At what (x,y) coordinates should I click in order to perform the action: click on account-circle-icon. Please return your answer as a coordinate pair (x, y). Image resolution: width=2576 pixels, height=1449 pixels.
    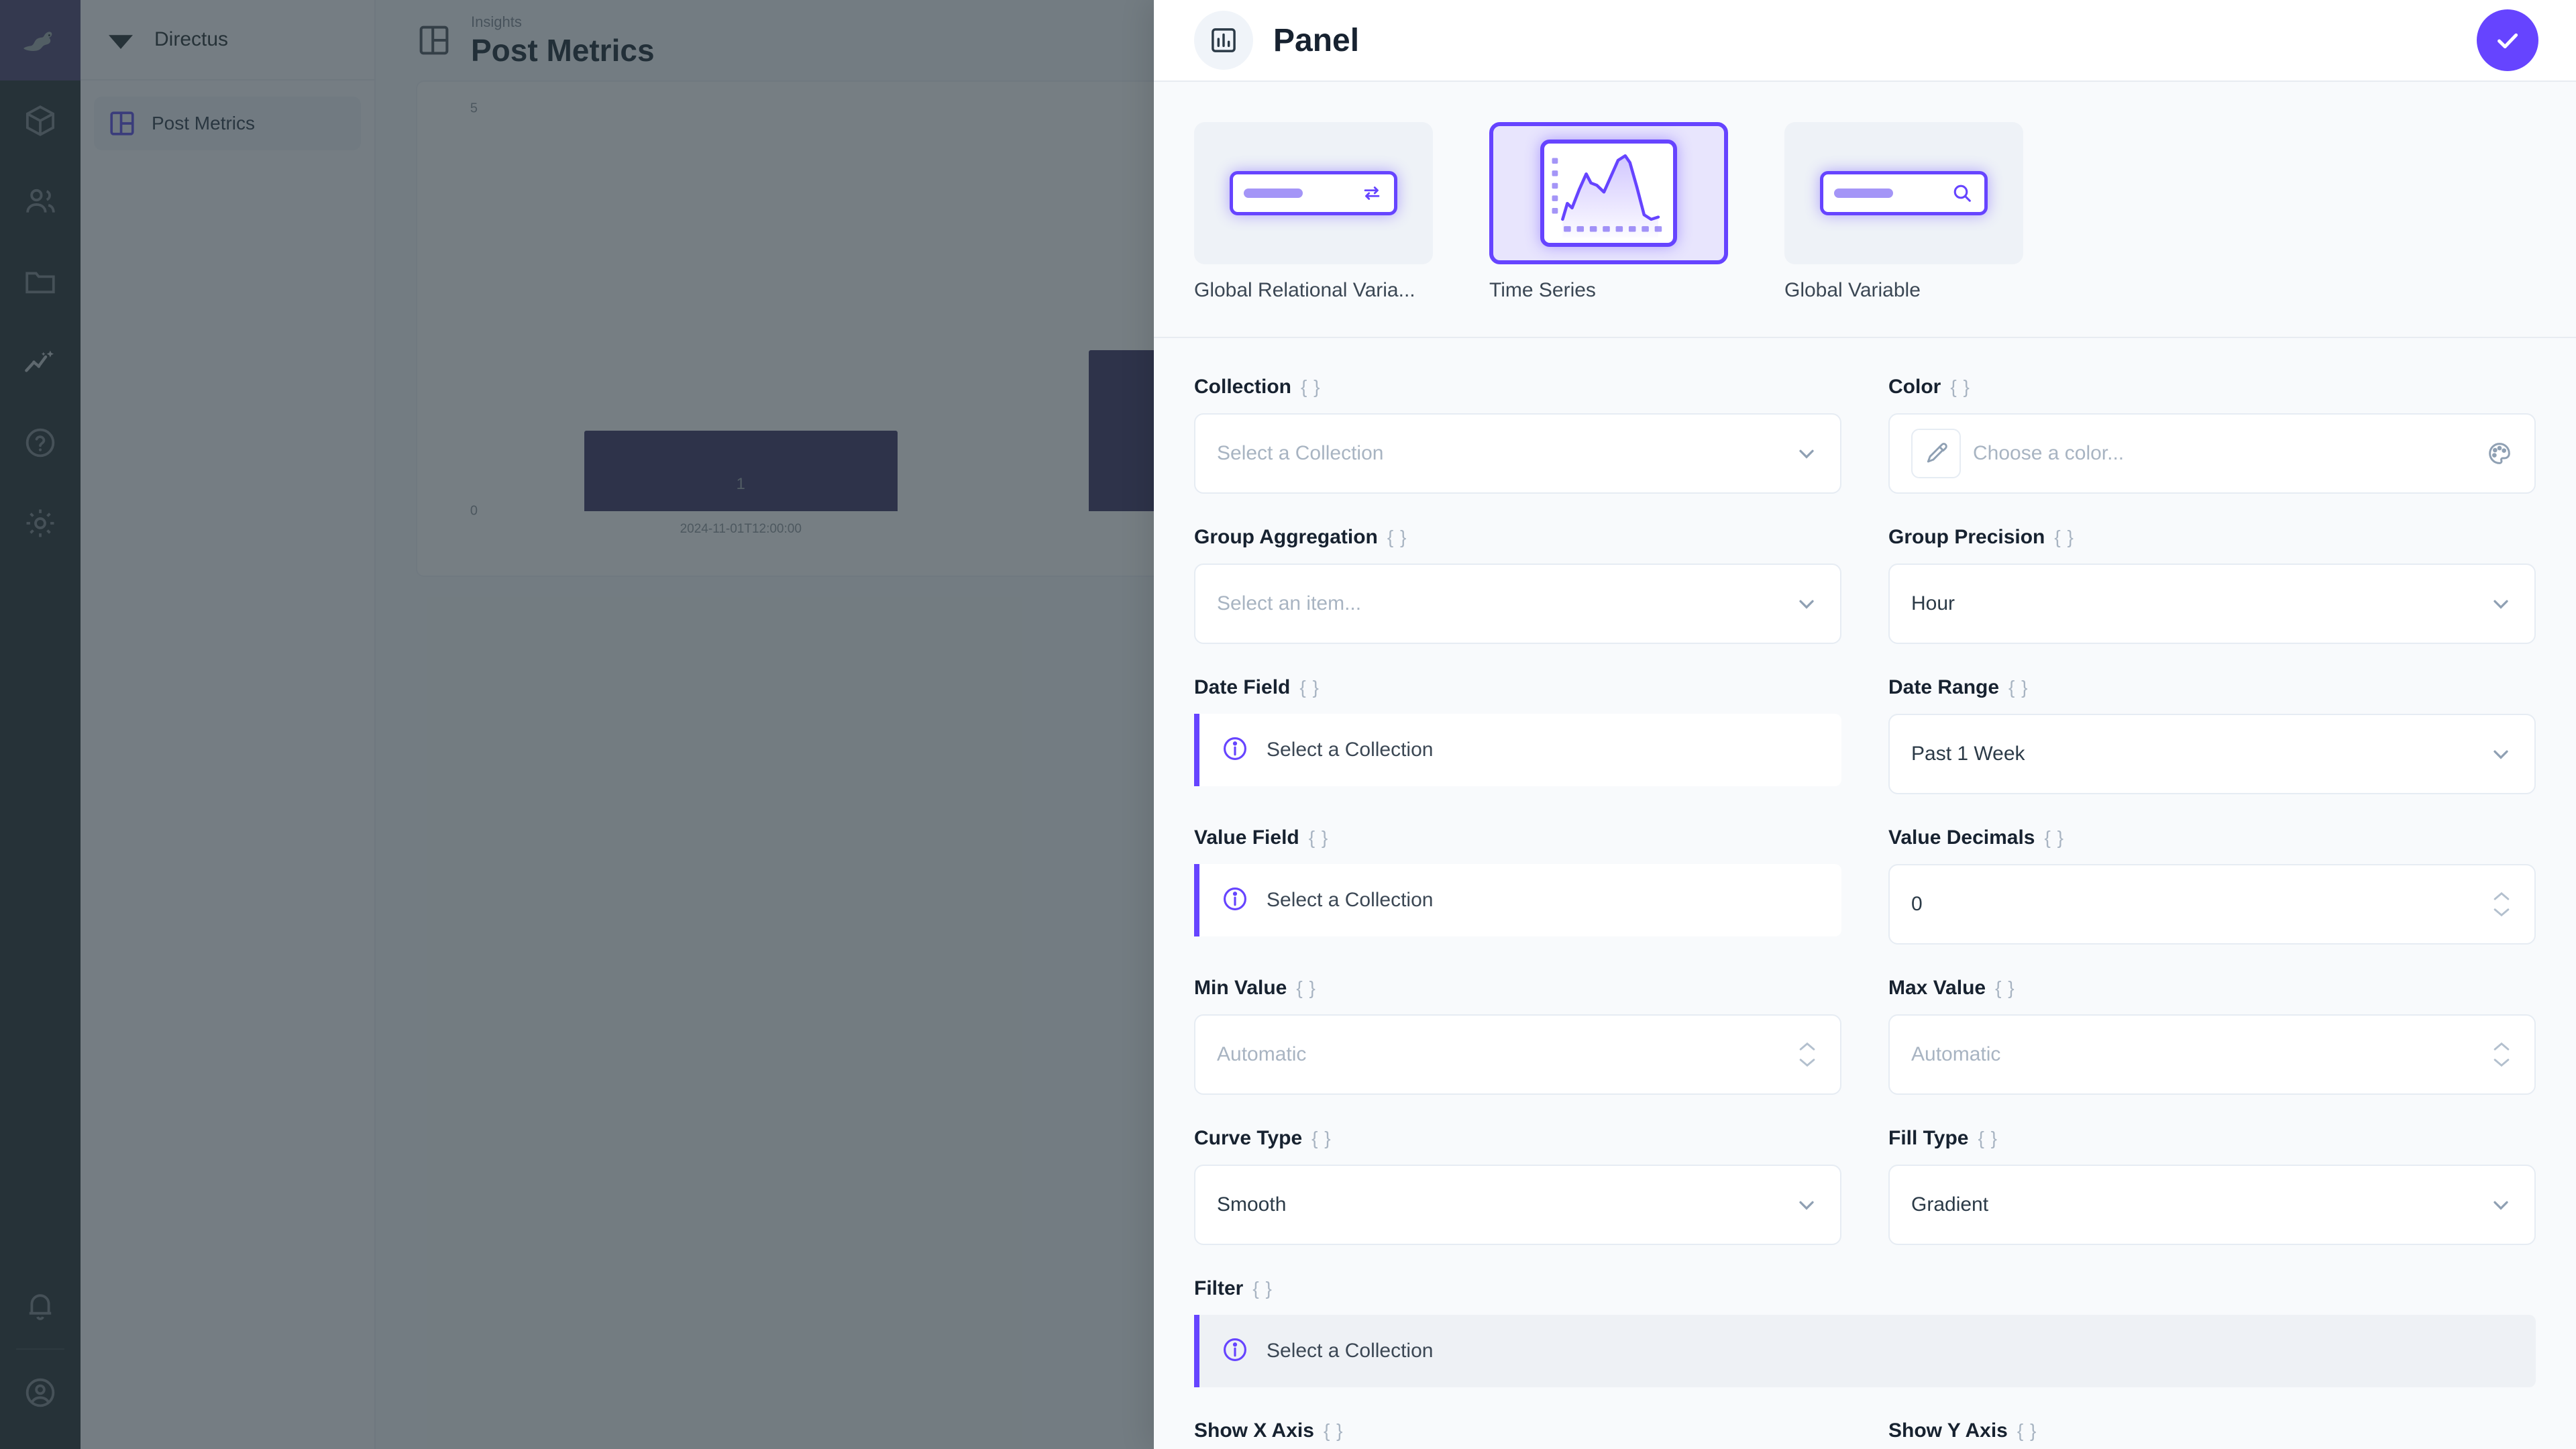
    Looking at the image, I should click on (40, 1392).